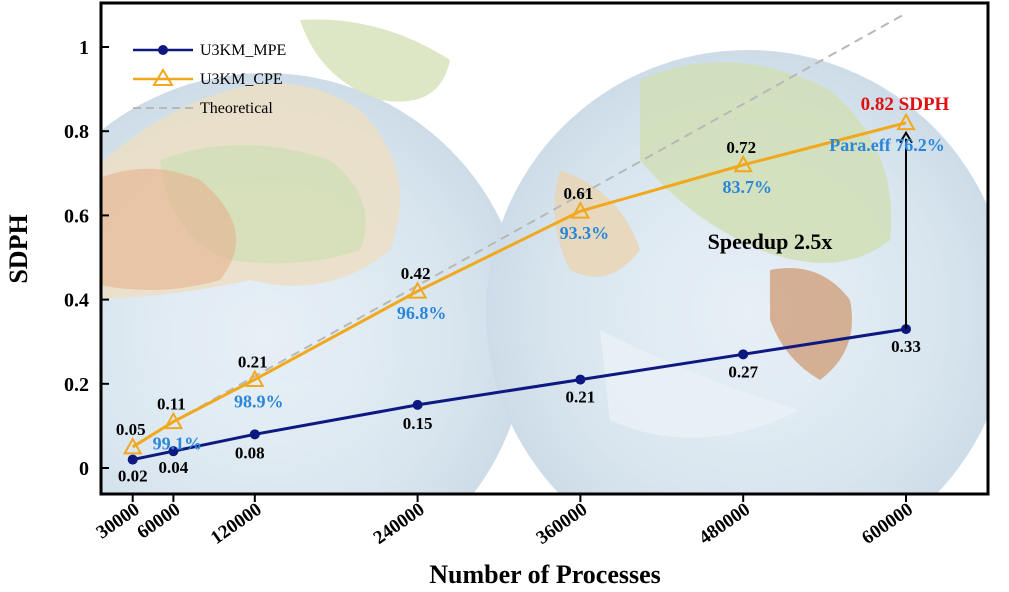  Describe the element at coordinates (585, 233) in the screenshot. I see `efficiency-label: 93.3%` at that location.